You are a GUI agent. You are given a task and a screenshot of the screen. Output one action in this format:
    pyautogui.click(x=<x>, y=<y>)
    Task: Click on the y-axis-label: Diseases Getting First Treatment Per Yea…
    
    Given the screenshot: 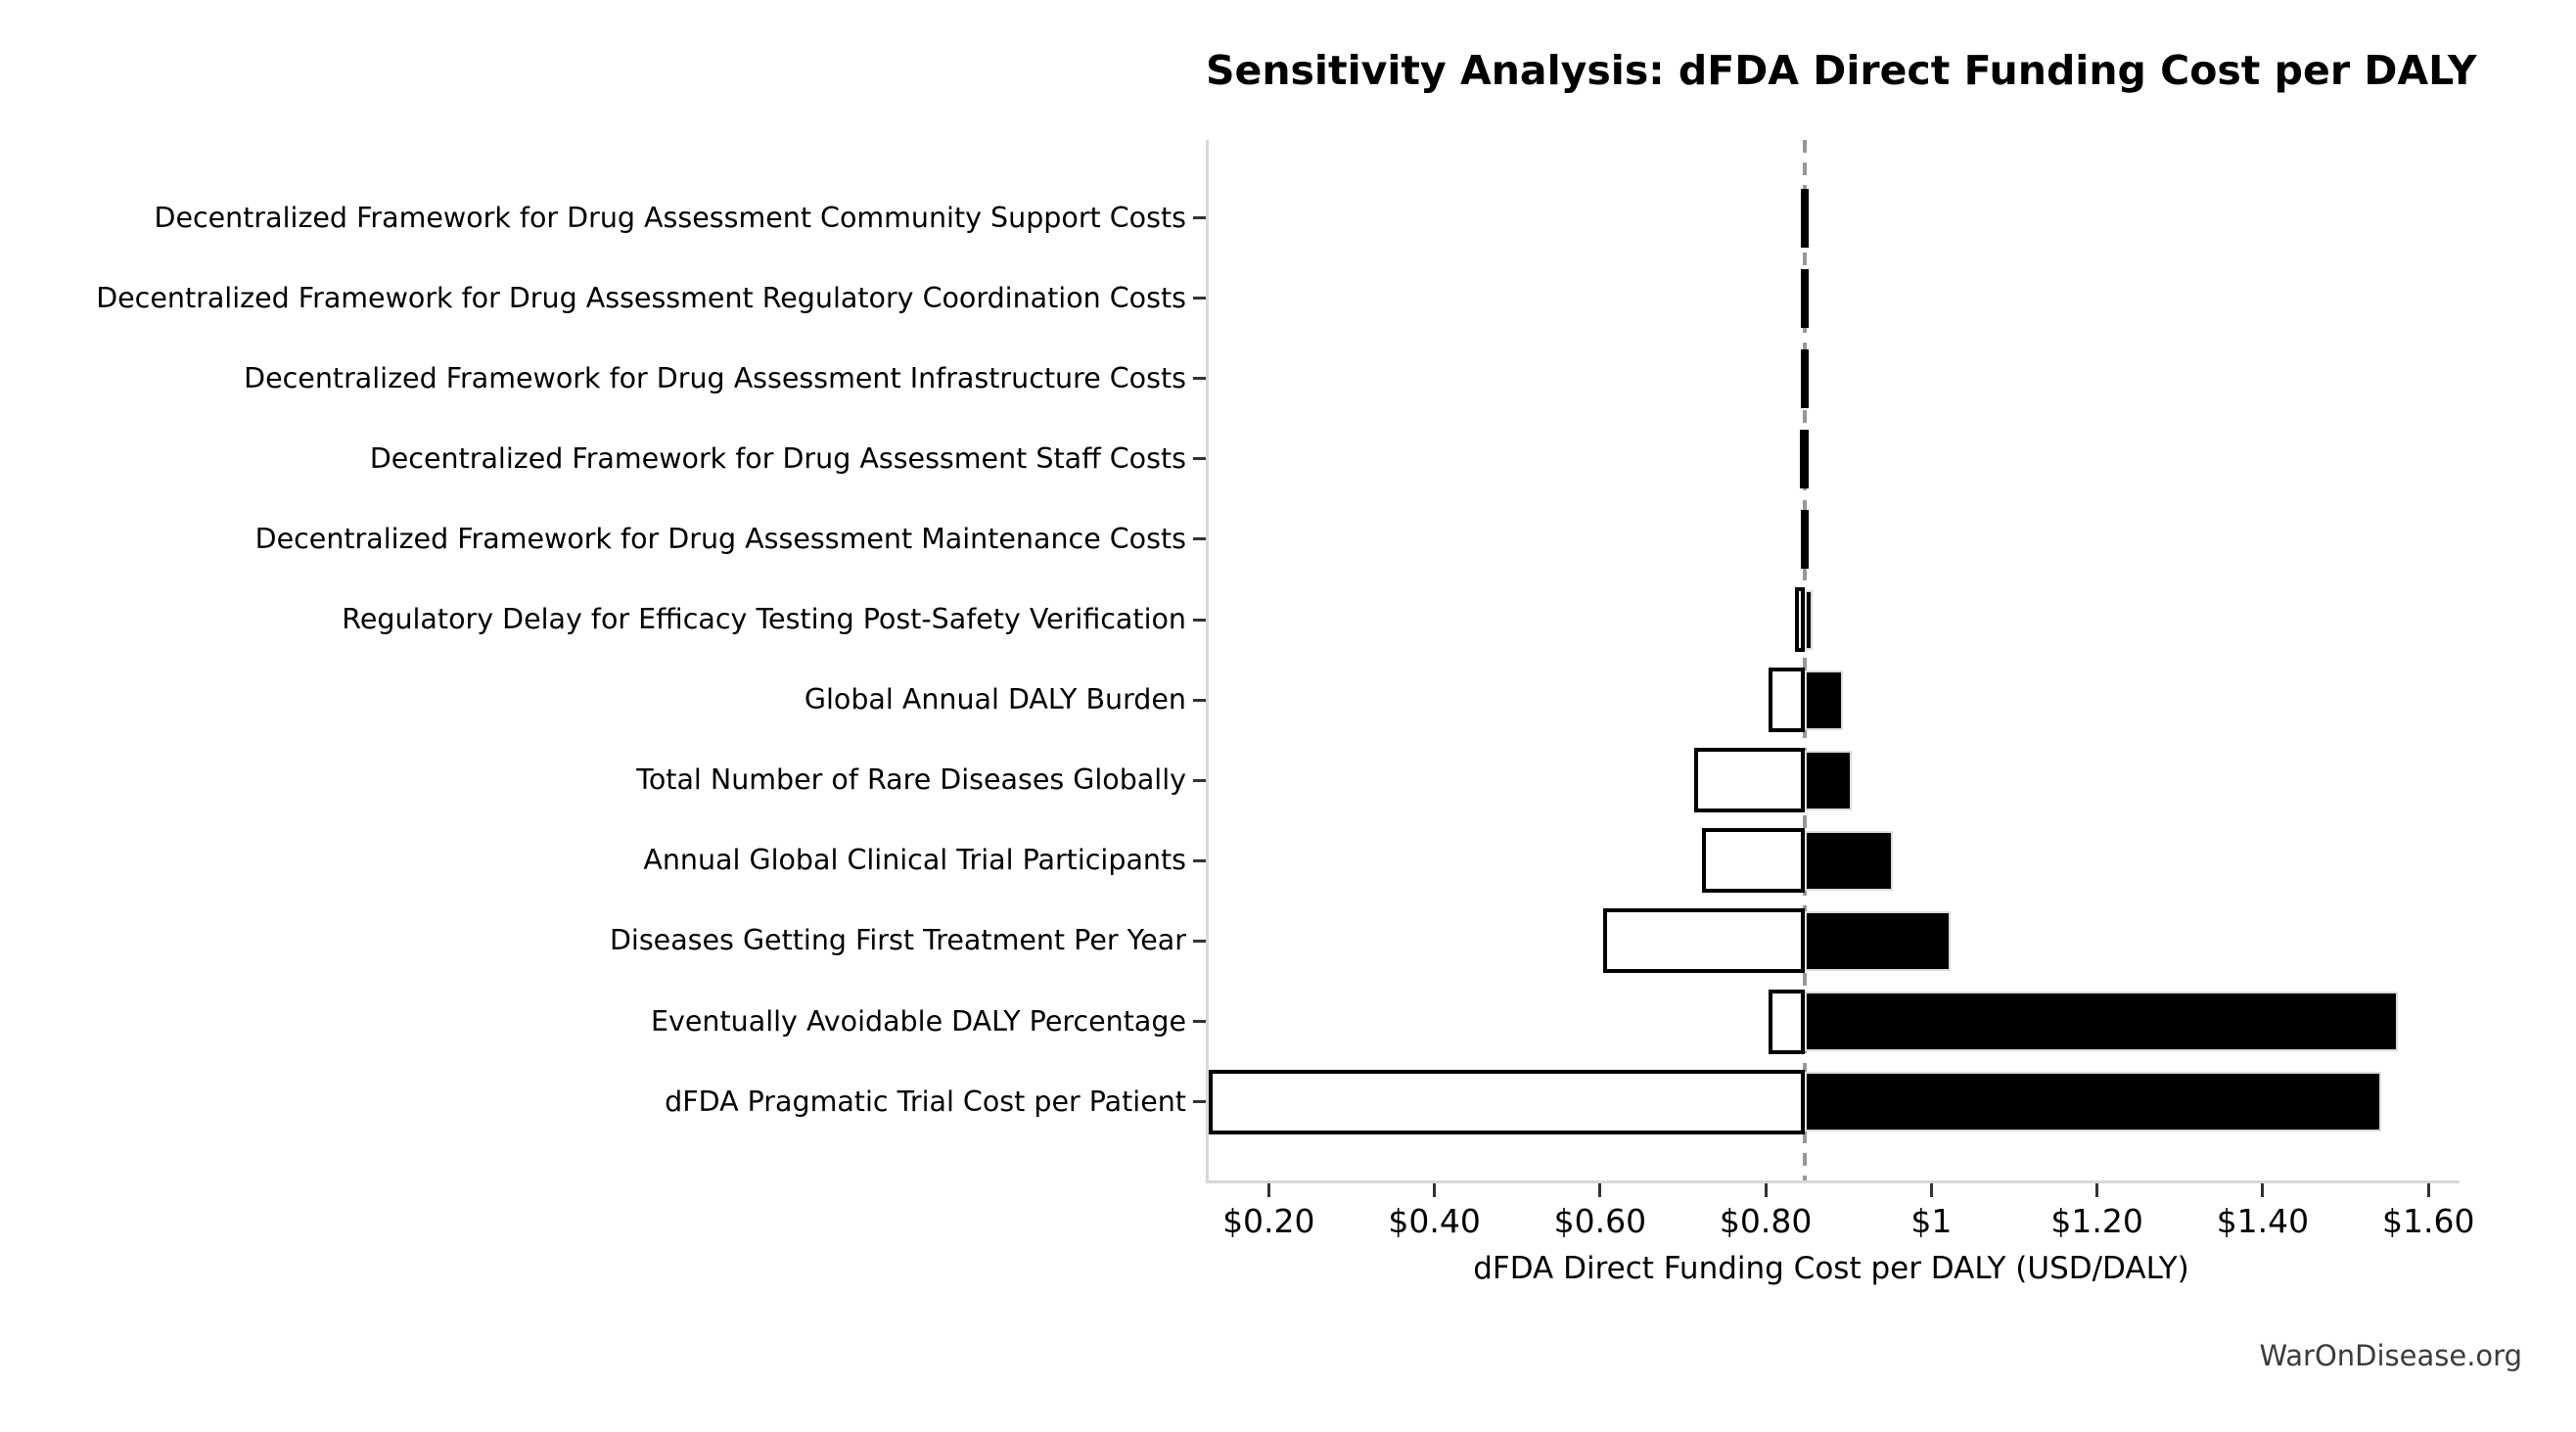 What is the action you would take?
    pyautogui.click(x=898, y=940)
    